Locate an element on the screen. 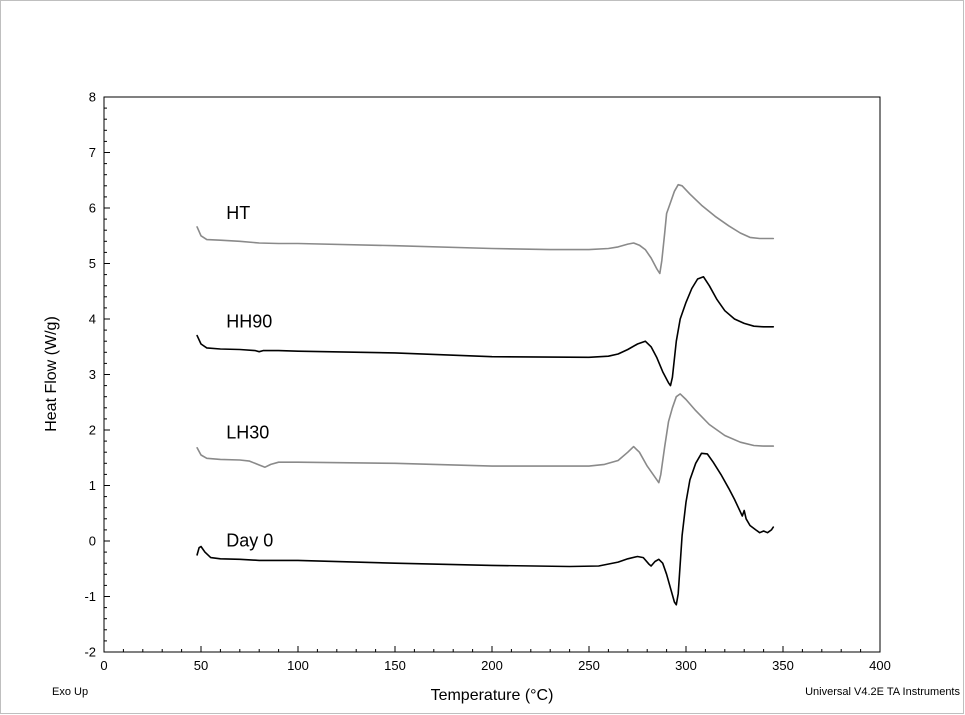 The height and width of the screenshot is (715, 965). y-tick-label: 3 is located at coordinates (92, 374).